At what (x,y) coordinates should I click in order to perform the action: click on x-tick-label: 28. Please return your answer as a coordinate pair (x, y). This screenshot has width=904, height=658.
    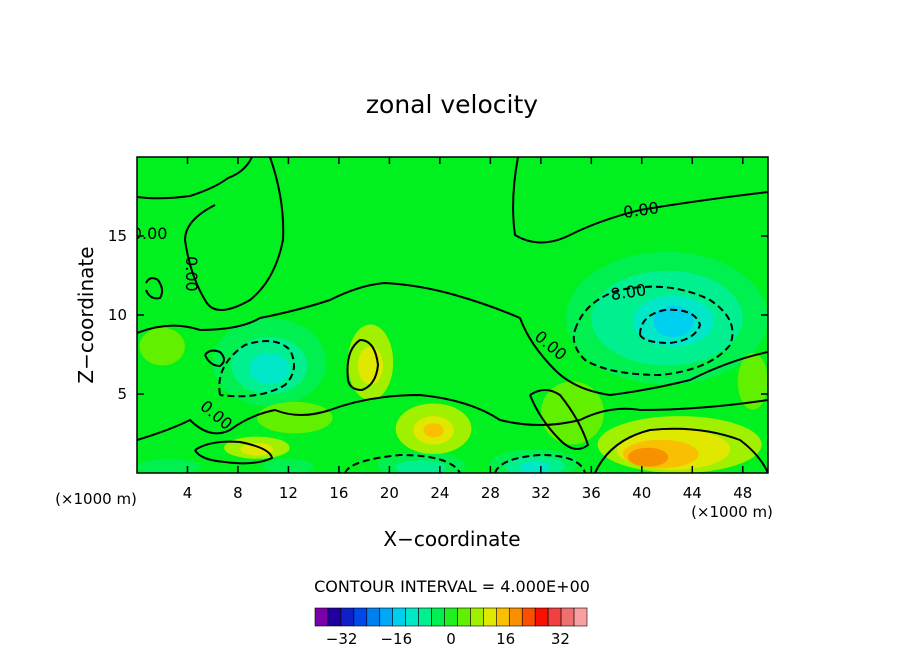
    Looking at the image, I should click on (490, 493).